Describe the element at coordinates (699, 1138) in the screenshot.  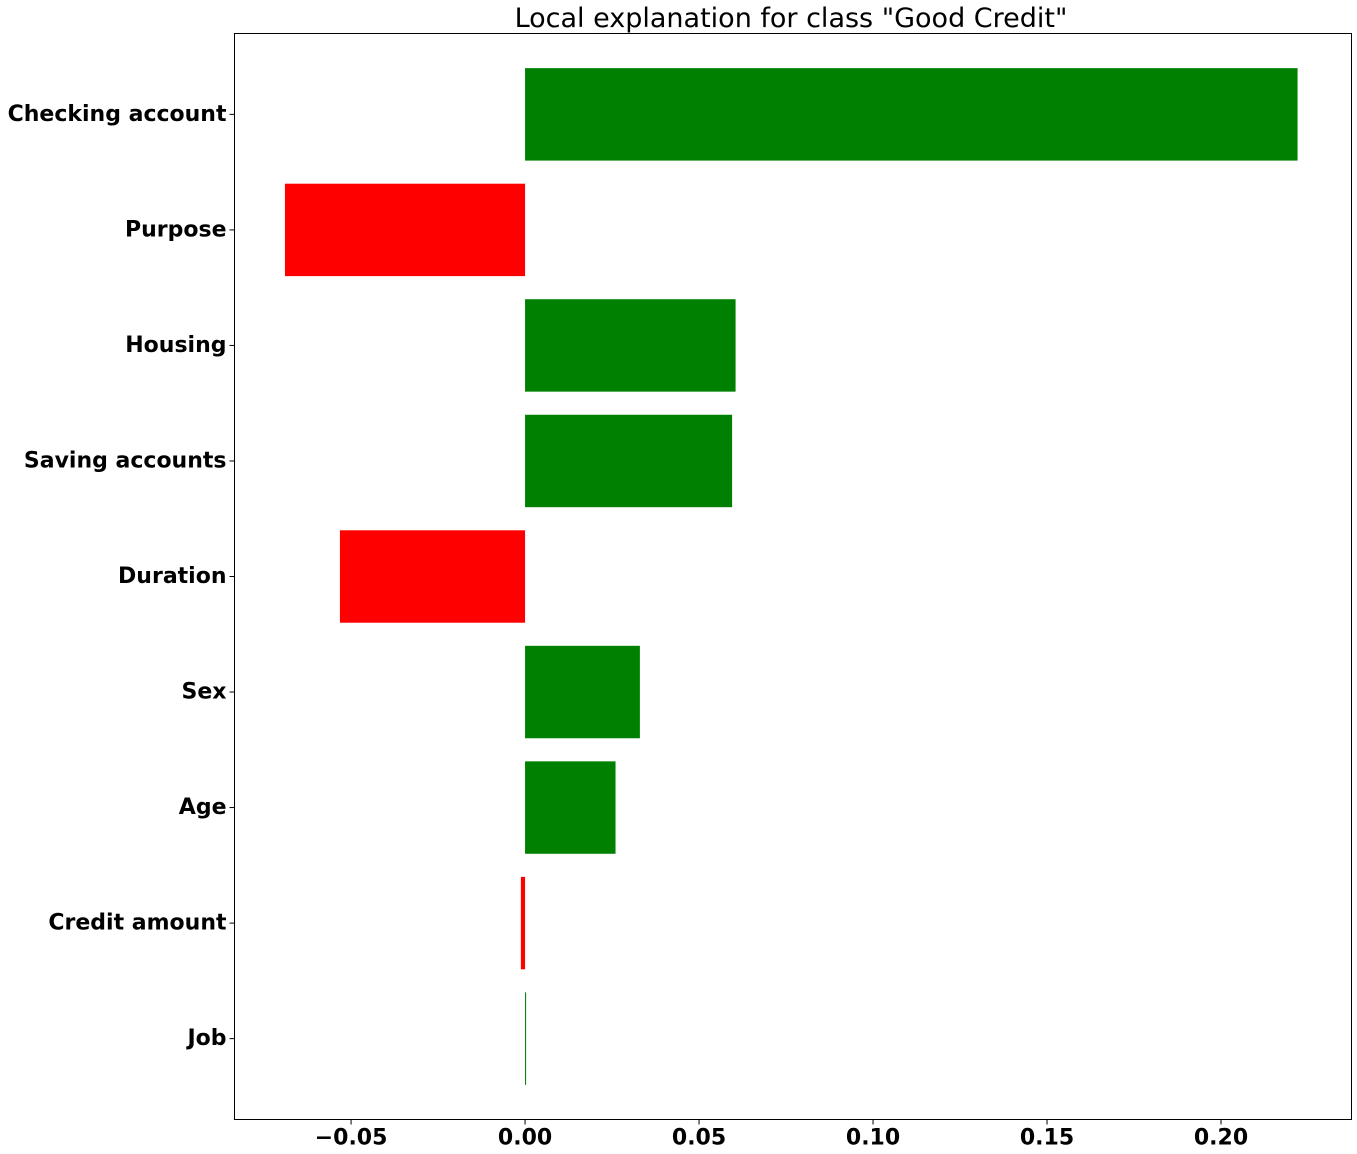
I see `x-tick-label: 0.05` at that location.